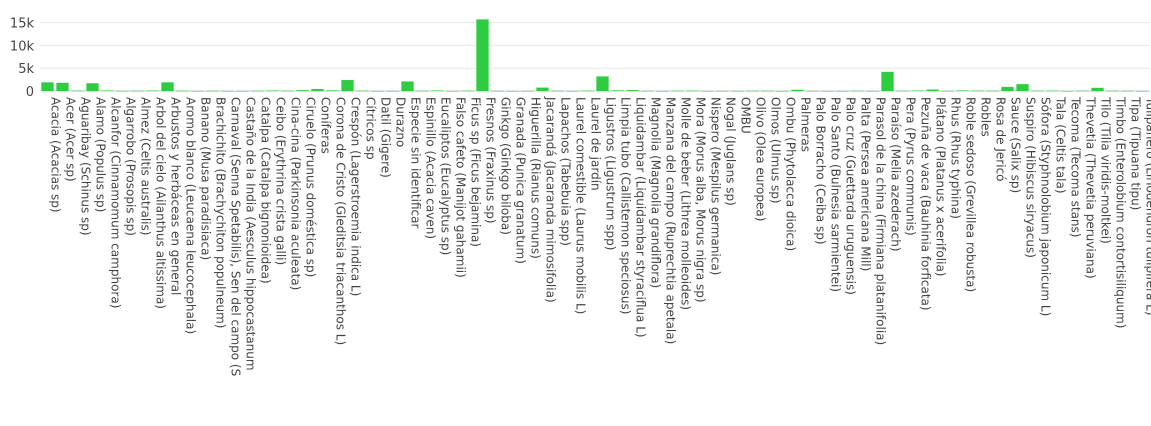 The width and height of the screenshot is (1151, 426). I want to click on x-tick-label: Laurel comestible (Laurus mobilis L), so click(581, 205).